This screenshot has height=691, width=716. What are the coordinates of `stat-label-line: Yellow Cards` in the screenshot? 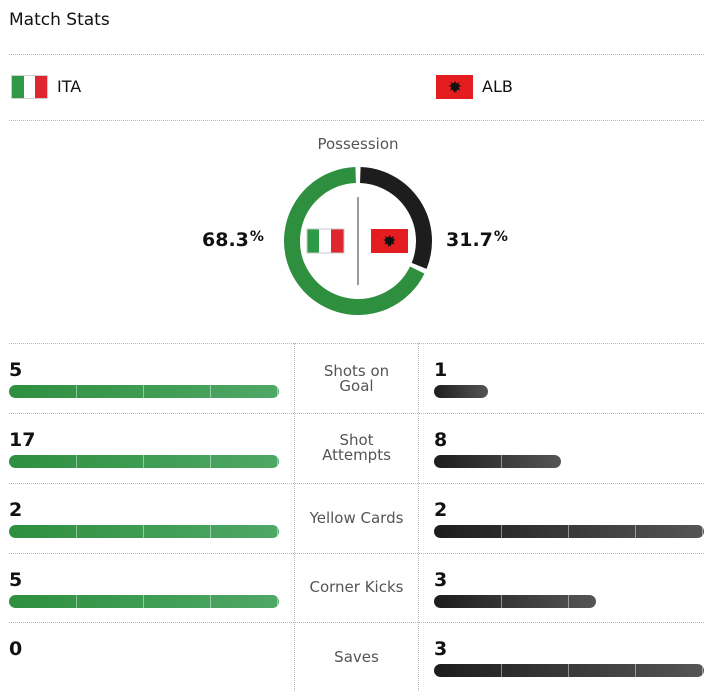 It's located at (356, 518).